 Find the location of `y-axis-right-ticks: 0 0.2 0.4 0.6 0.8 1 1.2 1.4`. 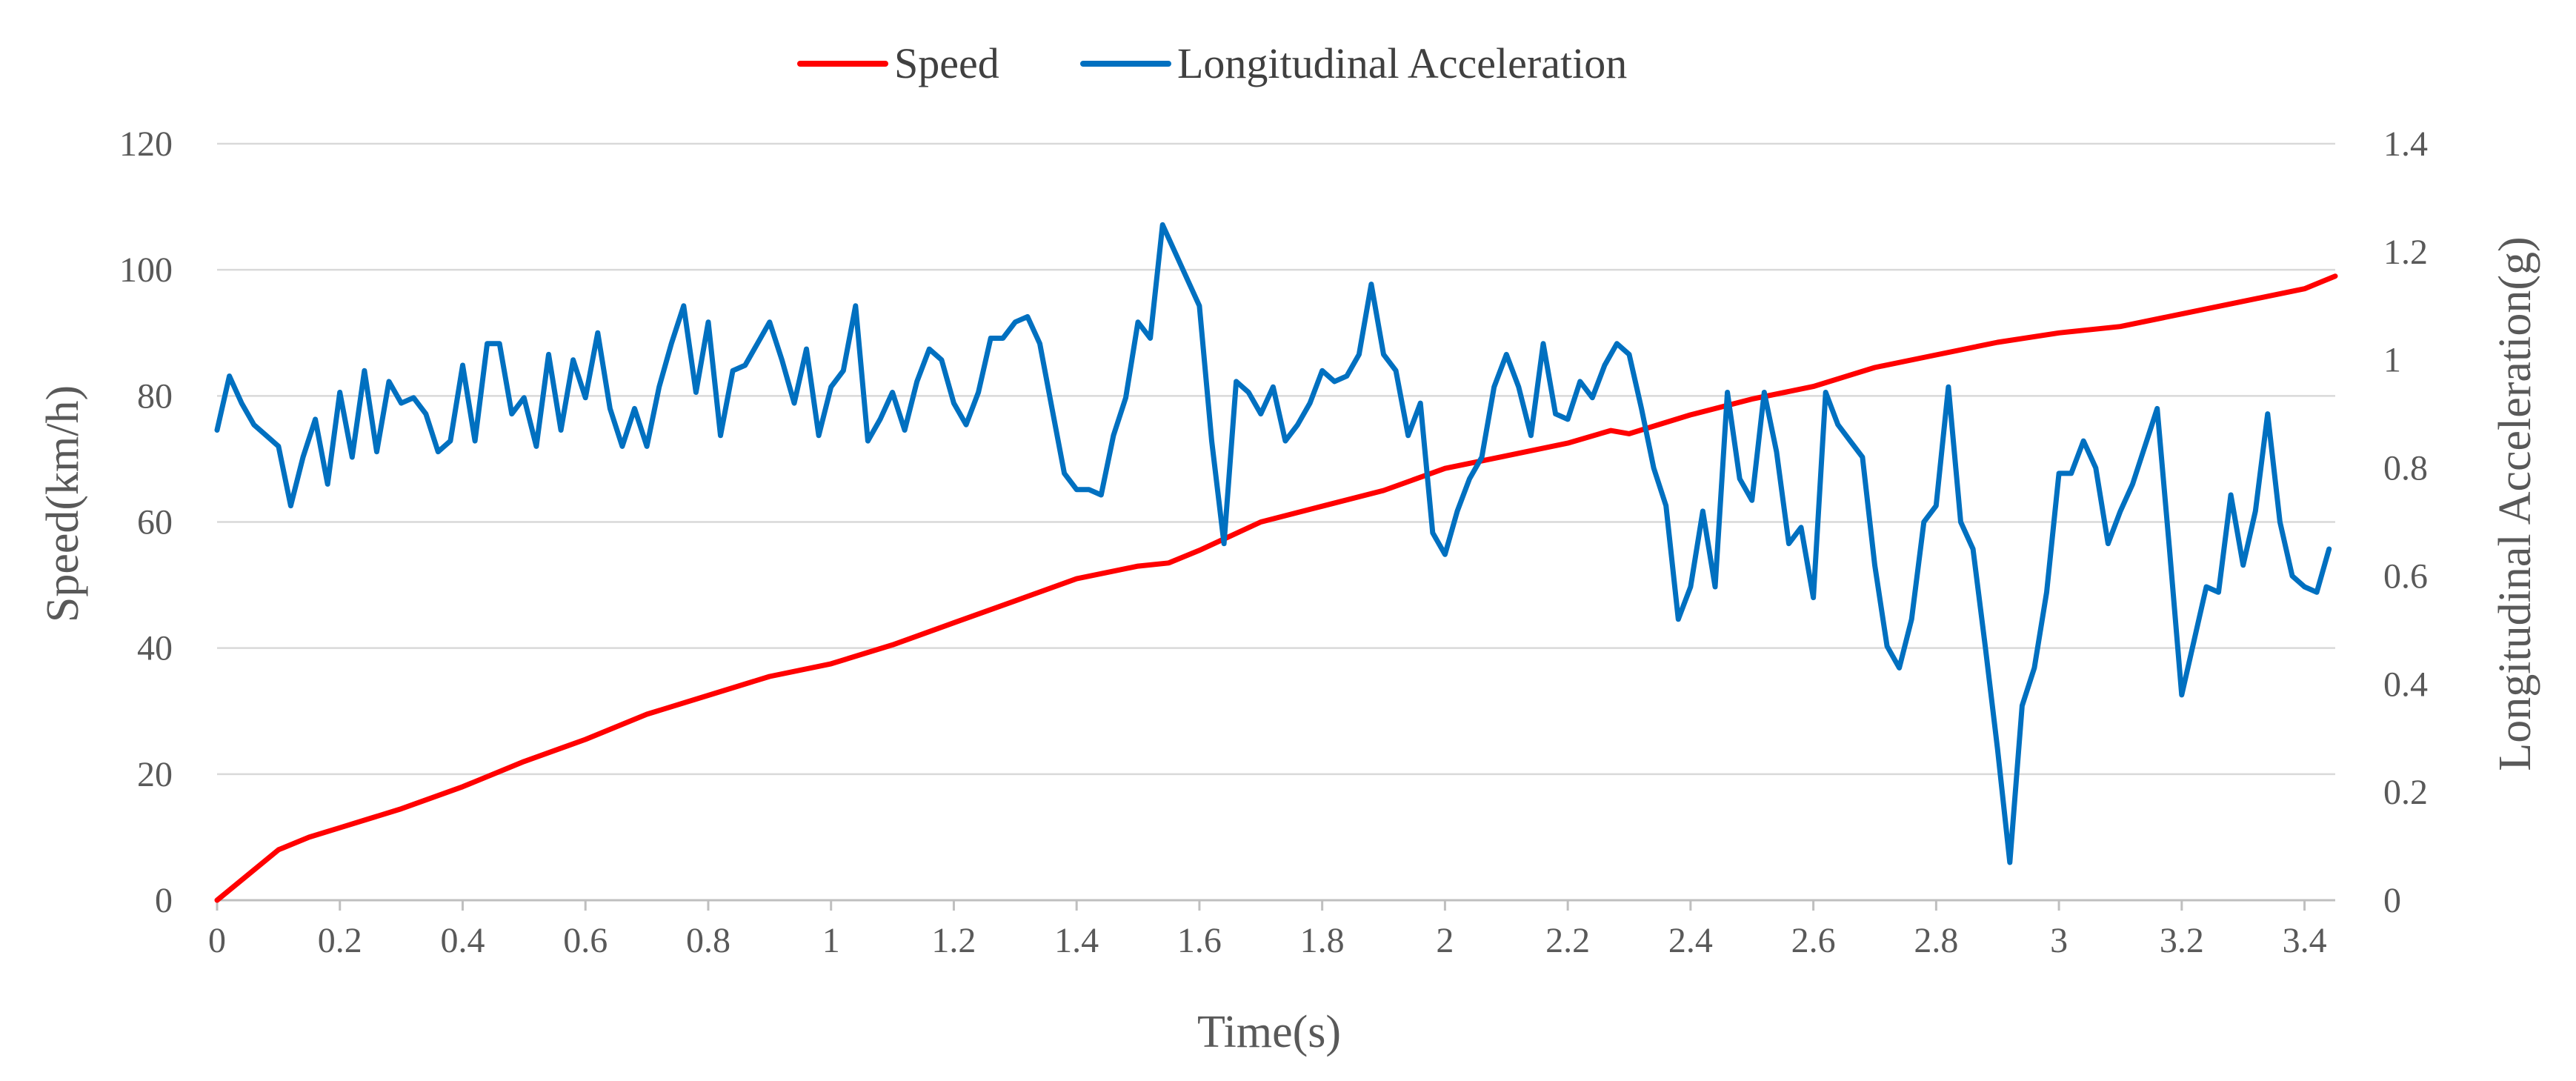

y-axis-right-ticks: 0 0.2 0.4 0.6 0.8 1 1.2 1.4 is located at coordinates (2405, 522).